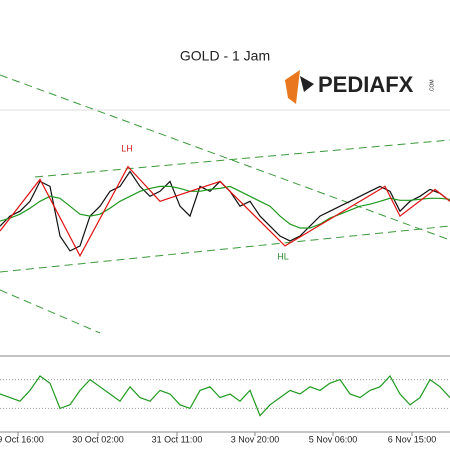  Describe the element at coordinates (255, 439) in the screenshot. I see `x-tick-label: 3 Nov 20:00` at that location.